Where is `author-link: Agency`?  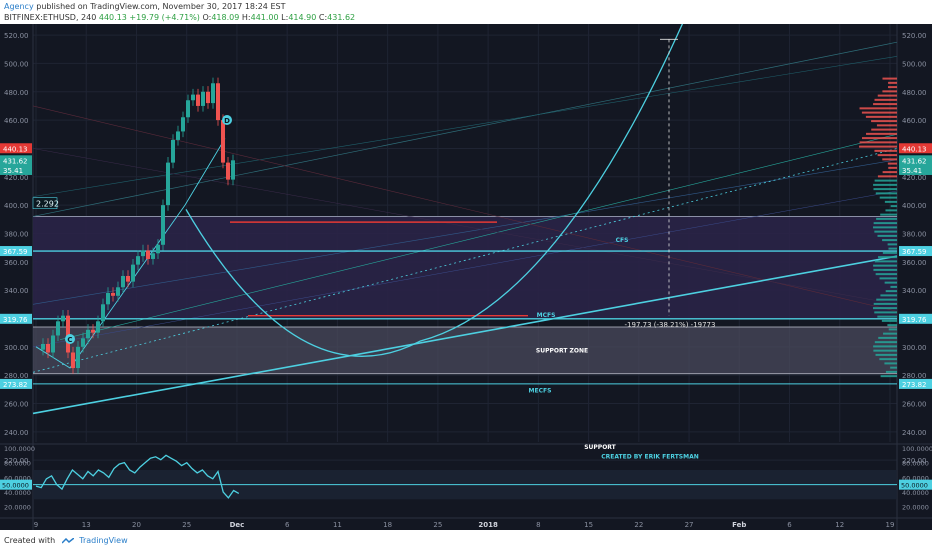
author-link: Agency is located at coordinates (19, 6).